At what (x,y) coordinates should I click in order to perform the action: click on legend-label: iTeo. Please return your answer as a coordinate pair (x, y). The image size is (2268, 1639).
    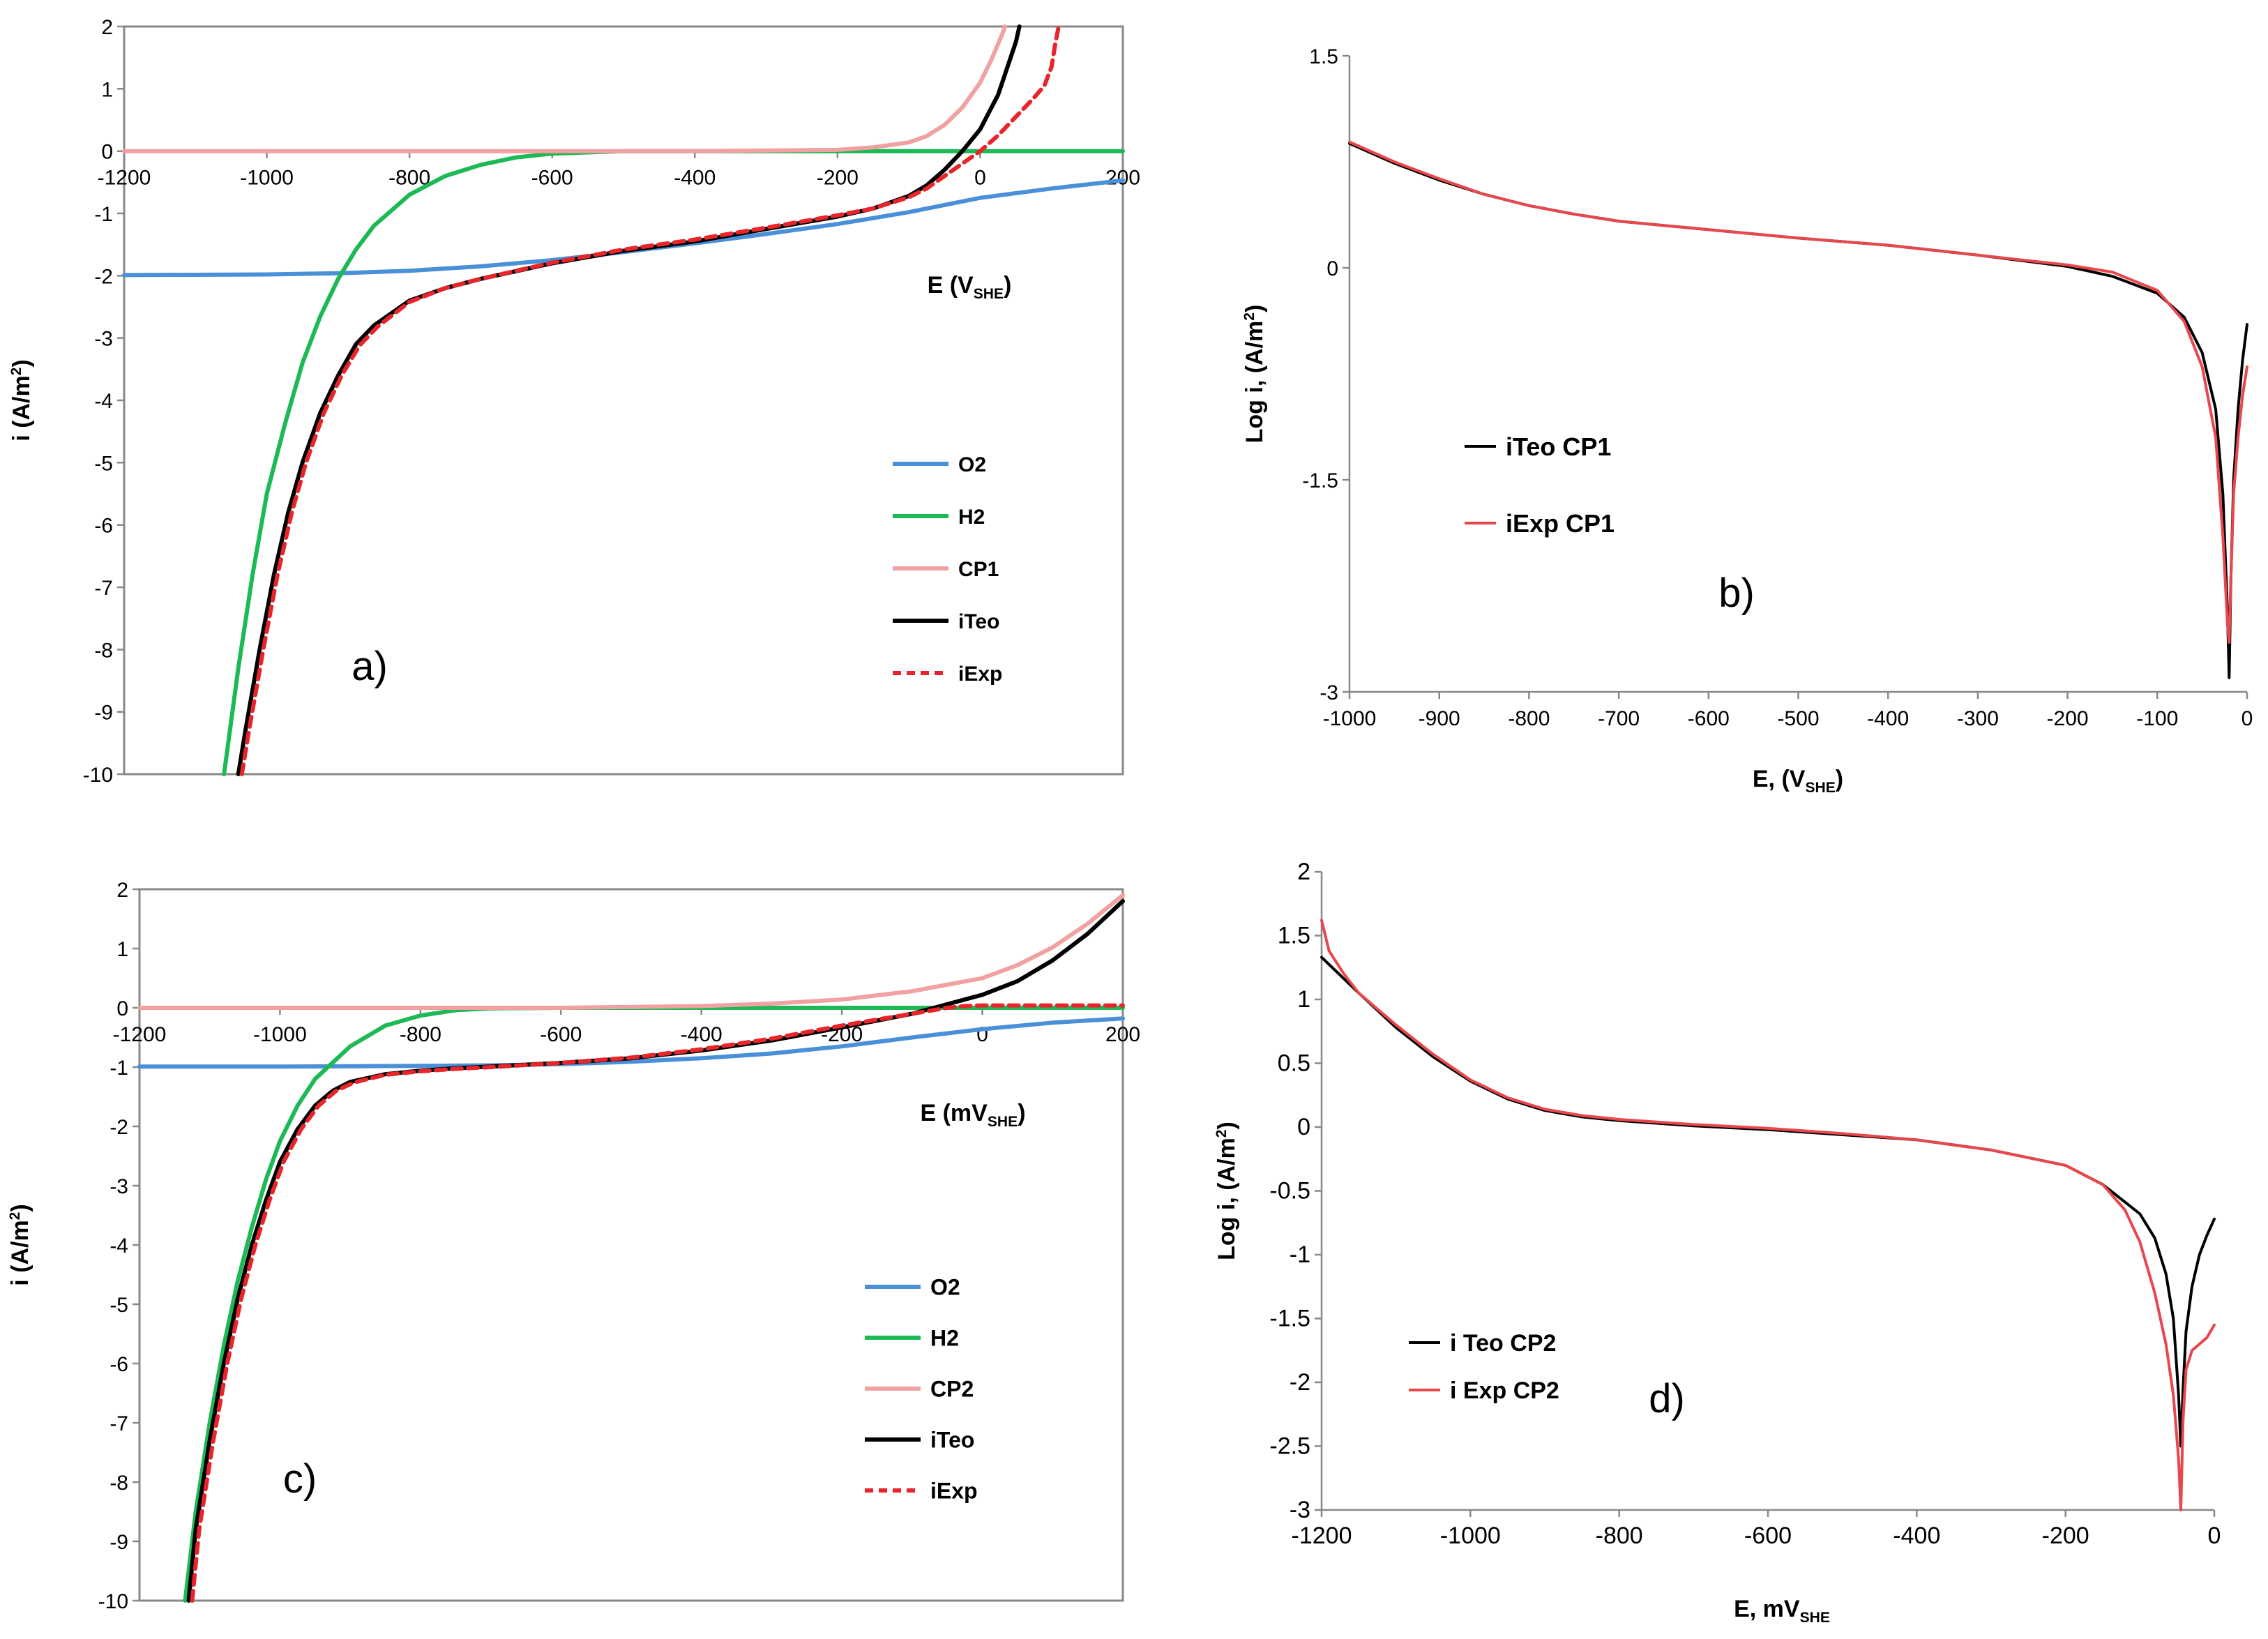
    Looking at the image, I should click on (952, 1441).